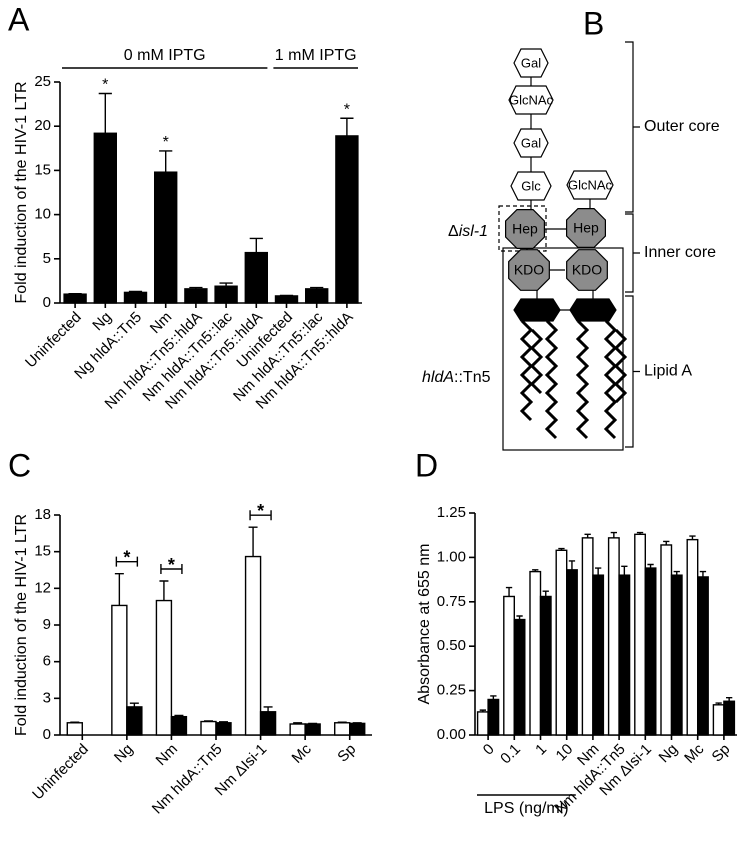 The image size is (747, 858). I want to click on y-tick-label: 6, so click(47, 661).